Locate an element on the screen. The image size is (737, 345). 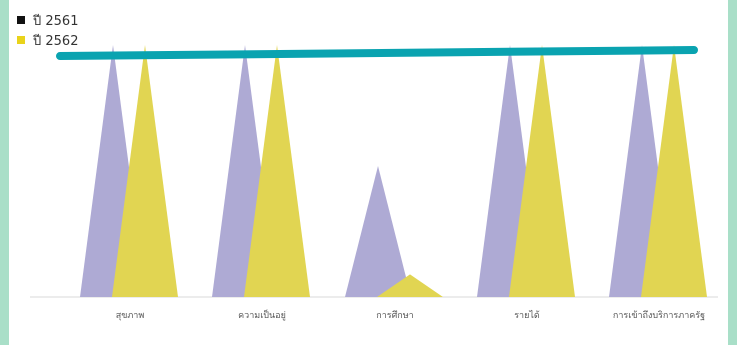
annotation-line is located at coordinates (377, 53).